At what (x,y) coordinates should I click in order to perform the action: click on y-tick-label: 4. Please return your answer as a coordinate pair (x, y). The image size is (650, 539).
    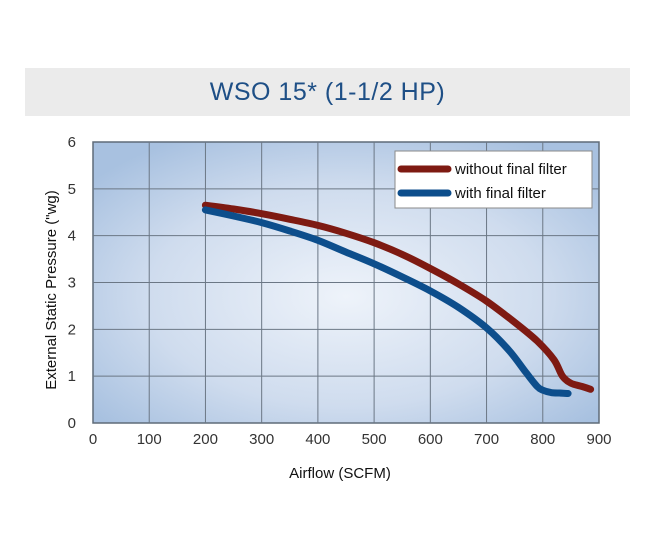
    Looking at the image, I should click on (72, 236).